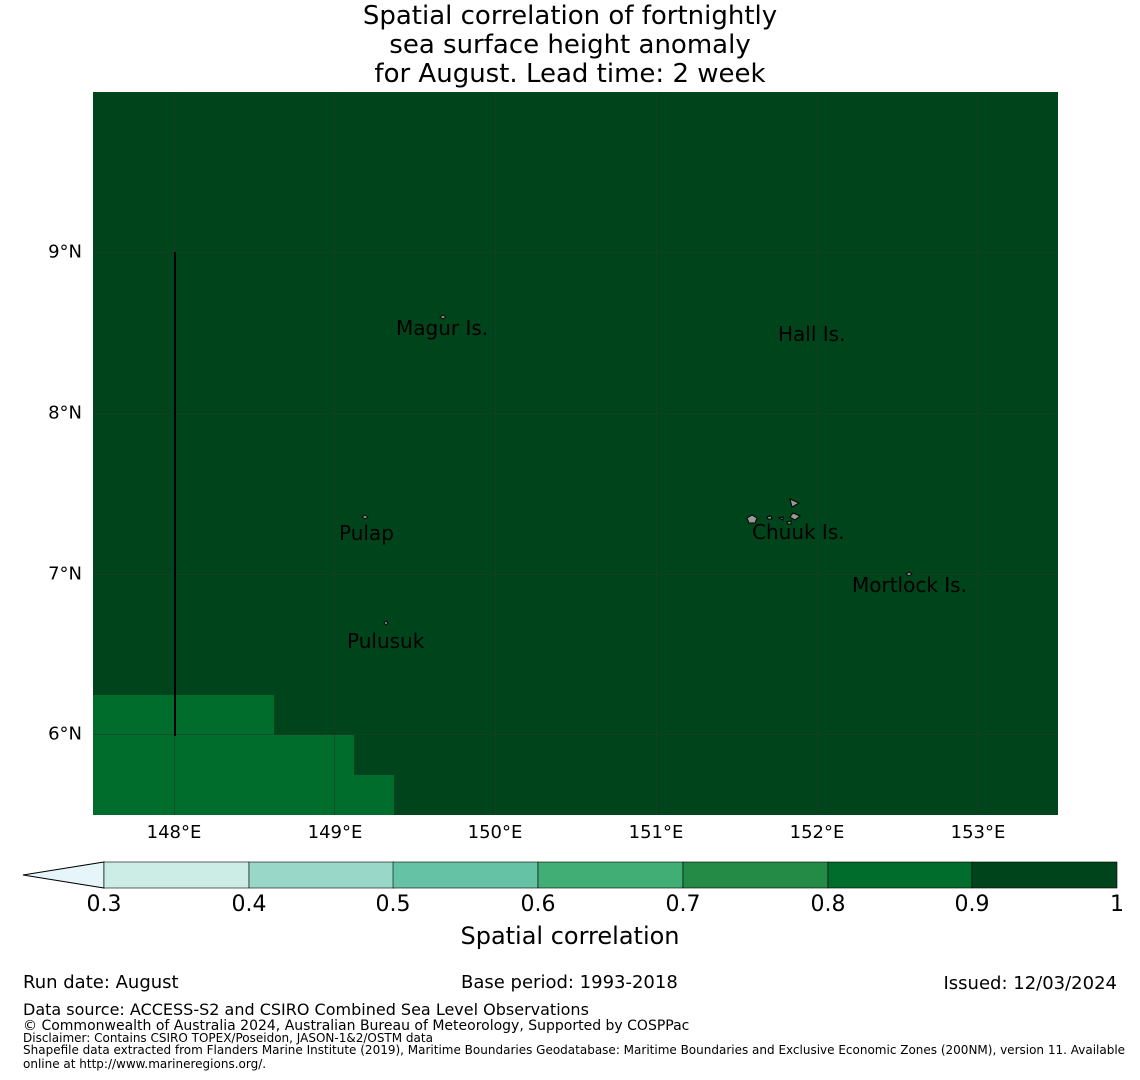  I want to click on colorbar-tick: 0.7, so click(683, 904).